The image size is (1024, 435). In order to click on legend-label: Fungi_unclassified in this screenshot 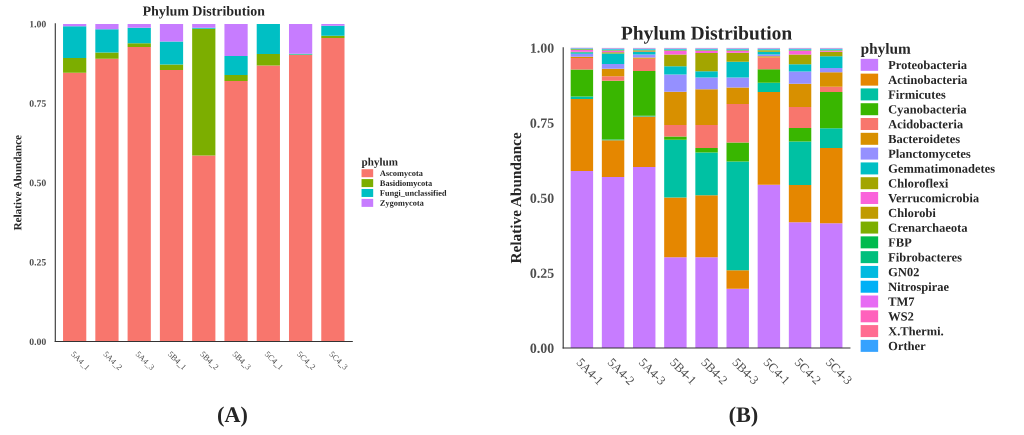, I will do `click(413, 193)`.